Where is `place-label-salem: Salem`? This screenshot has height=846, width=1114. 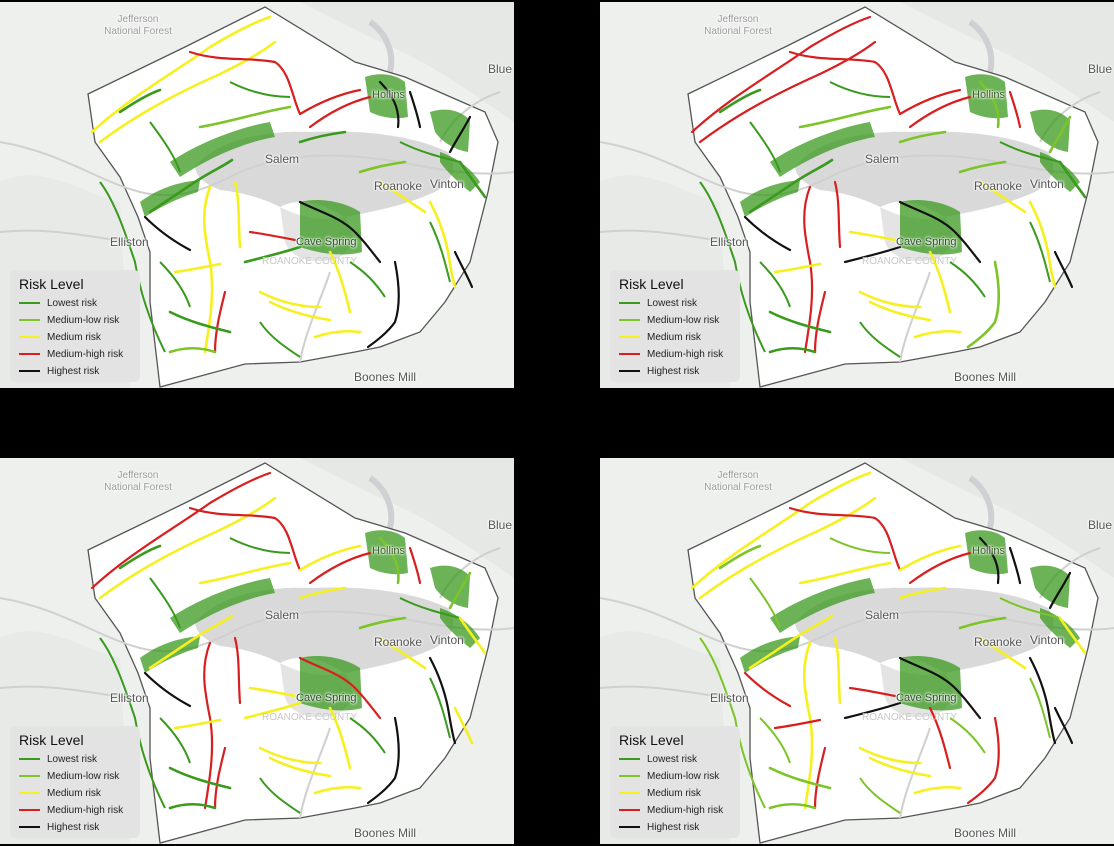 place-label-salem: Salem is located at coordinates (882, 159).